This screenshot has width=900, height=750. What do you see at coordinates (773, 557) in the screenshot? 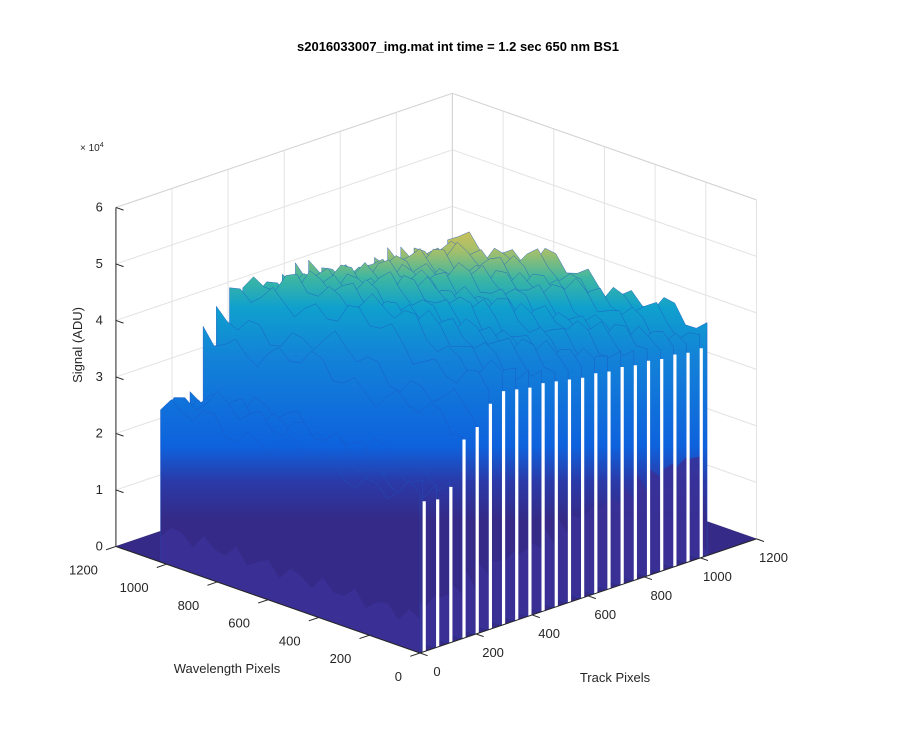
I see `x-tick-label: 1200` at bounding box center [773, 557].